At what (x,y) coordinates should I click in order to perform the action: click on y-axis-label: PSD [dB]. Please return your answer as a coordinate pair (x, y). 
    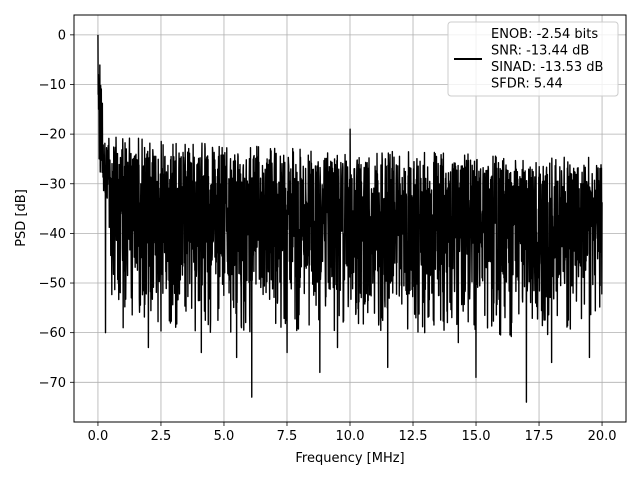
    Looking at the image, I should click on (21, 218).